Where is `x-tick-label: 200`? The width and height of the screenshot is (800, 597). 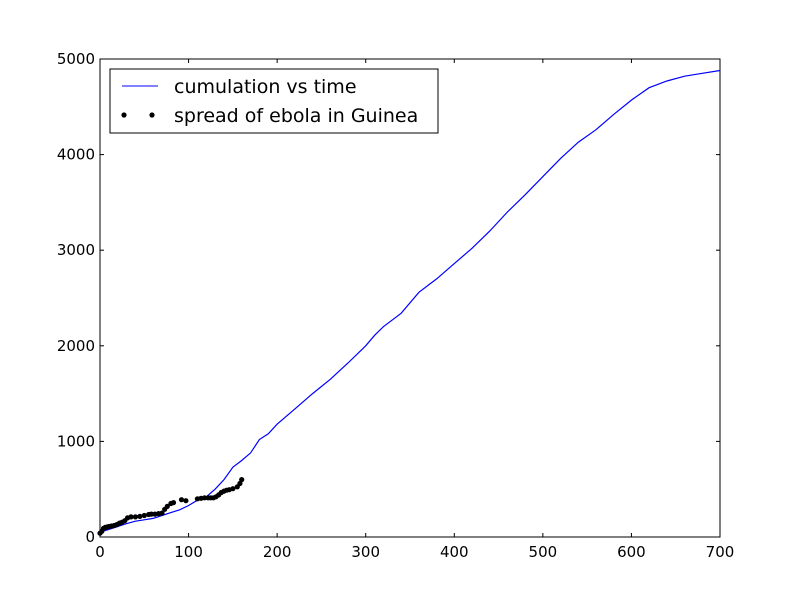
x-tick-label: 200 is located at coordinates (277, 552).